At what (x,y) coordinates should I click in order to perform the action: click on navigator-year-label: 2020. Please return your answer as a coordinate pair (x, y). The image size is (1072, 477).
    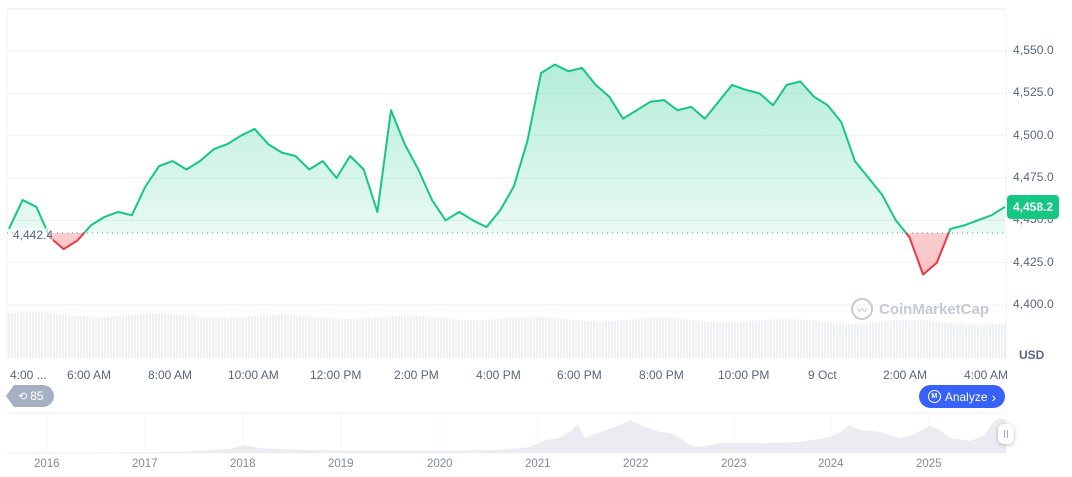
    Looking at the image, I should click on (440, 464).